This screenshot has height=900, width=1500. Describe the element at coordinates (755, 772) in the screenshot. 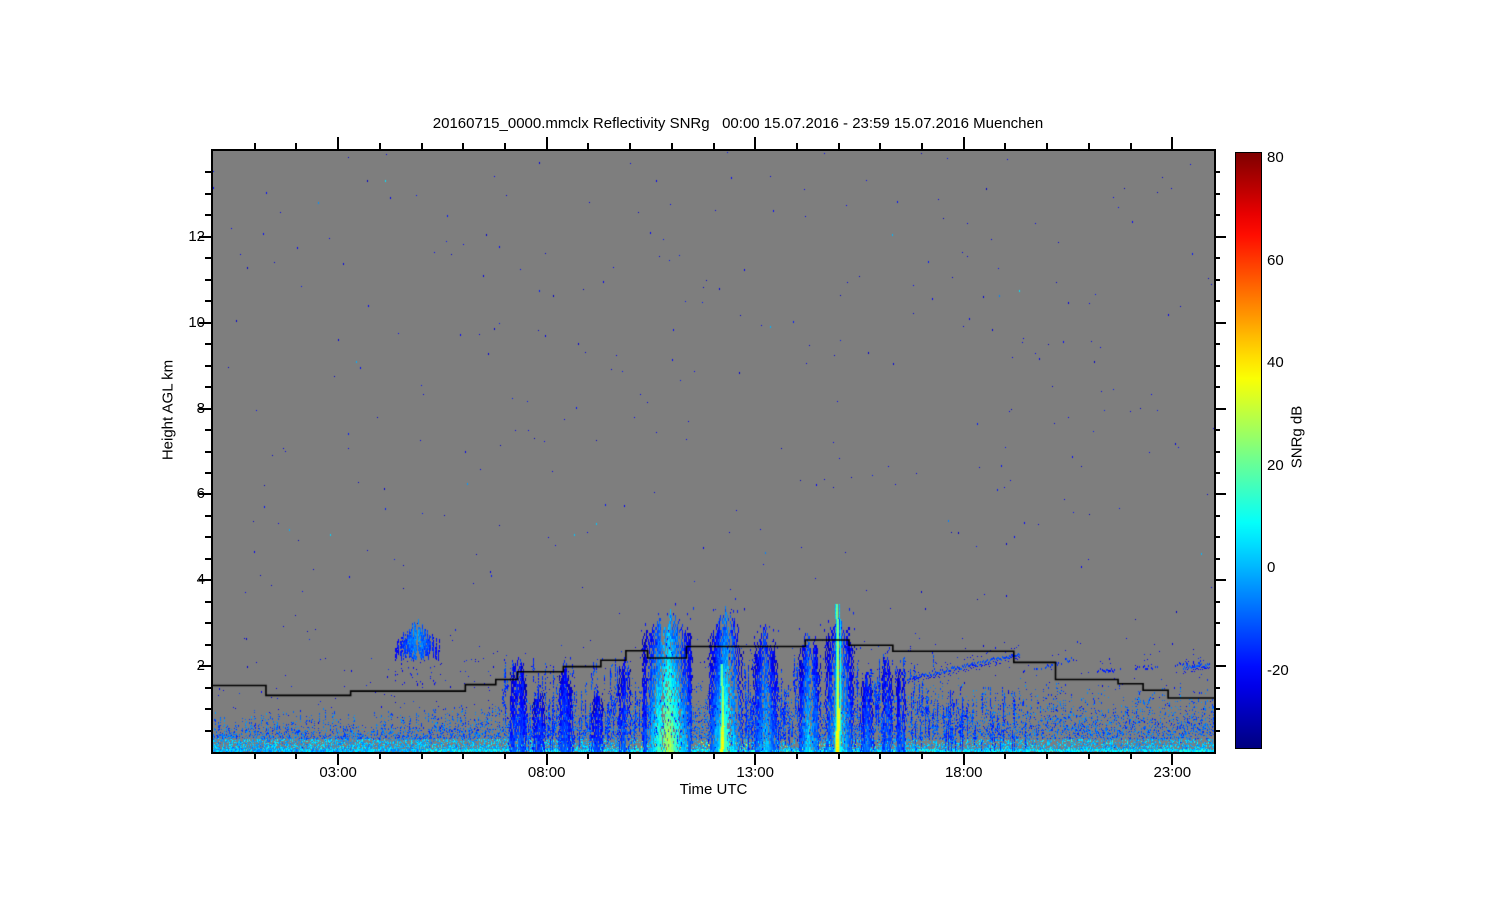

I see `x-tick-label: 13:00` at that location.